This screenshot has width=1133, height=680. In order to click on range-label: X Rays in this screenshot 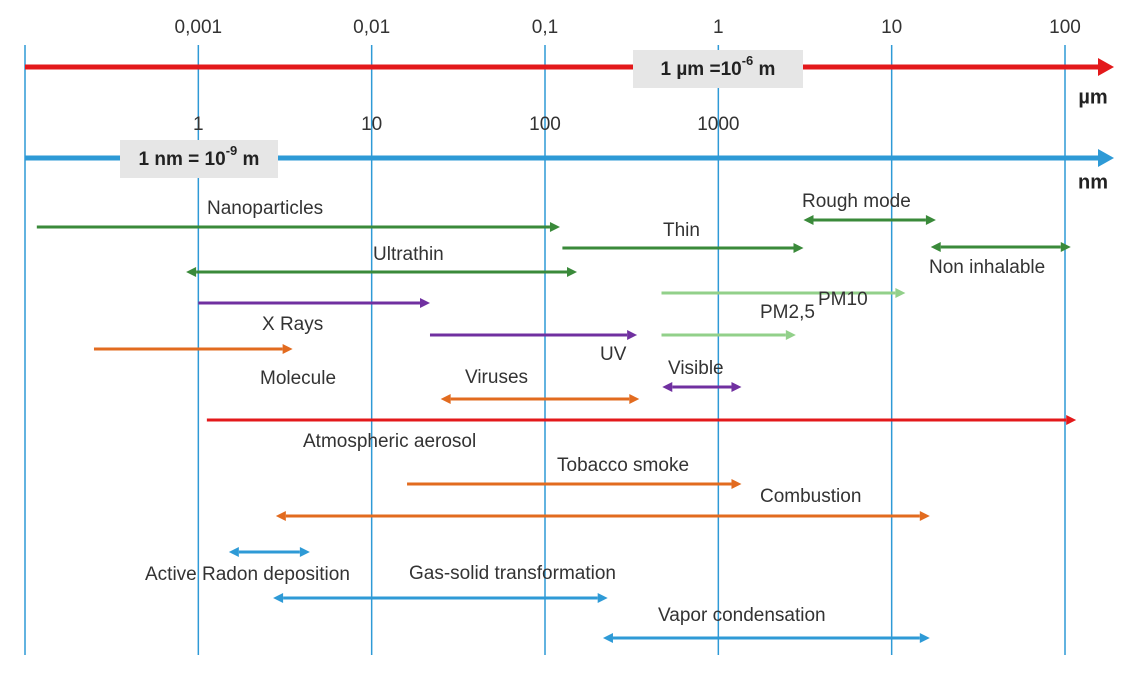, I will do `click(292, 324)`.